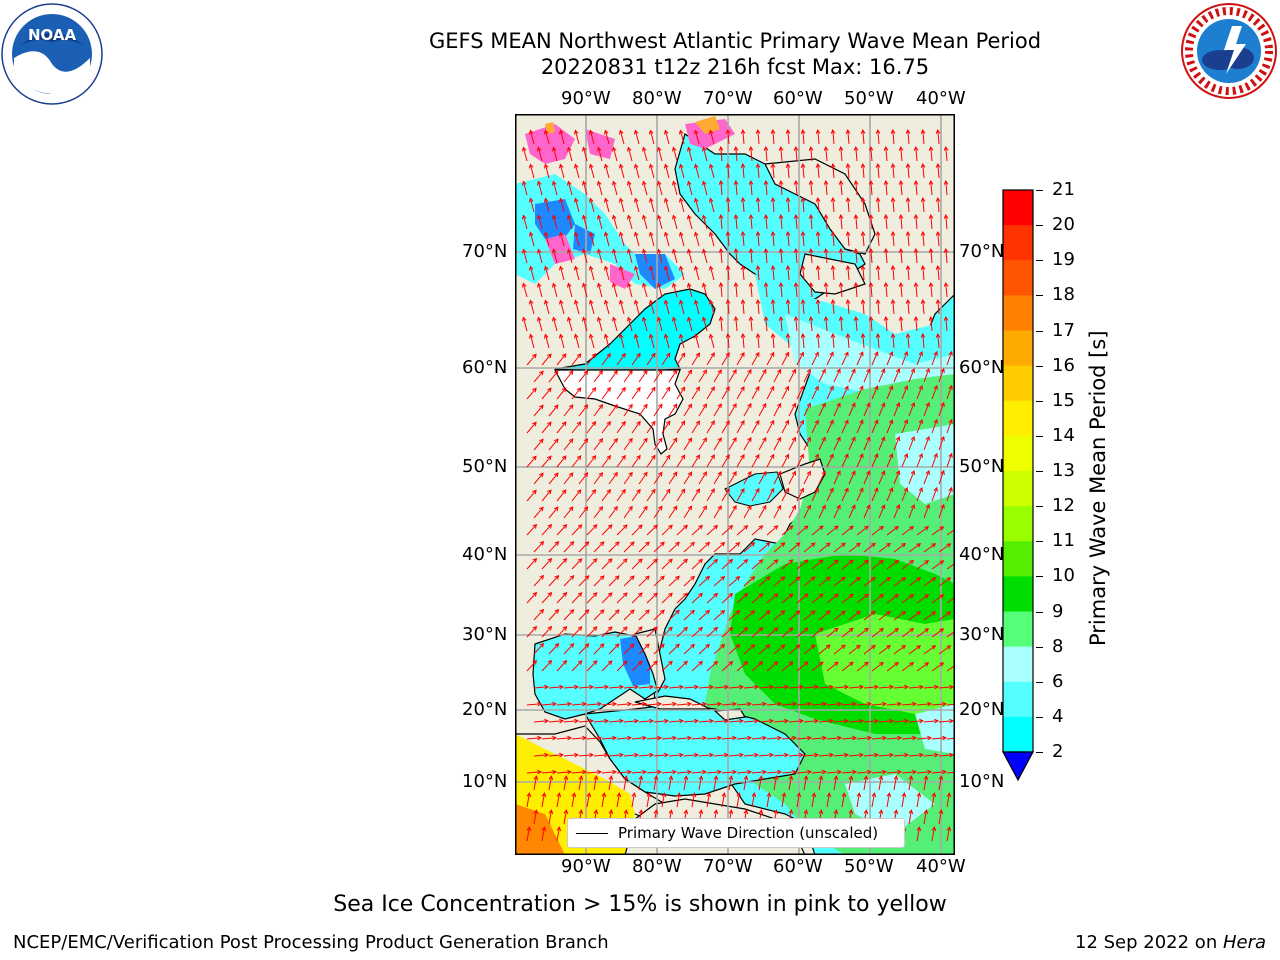 The height and width of the screenshot is (960, 1280). I want to click on lat-tick-right: 50°N, so click(982, 466).